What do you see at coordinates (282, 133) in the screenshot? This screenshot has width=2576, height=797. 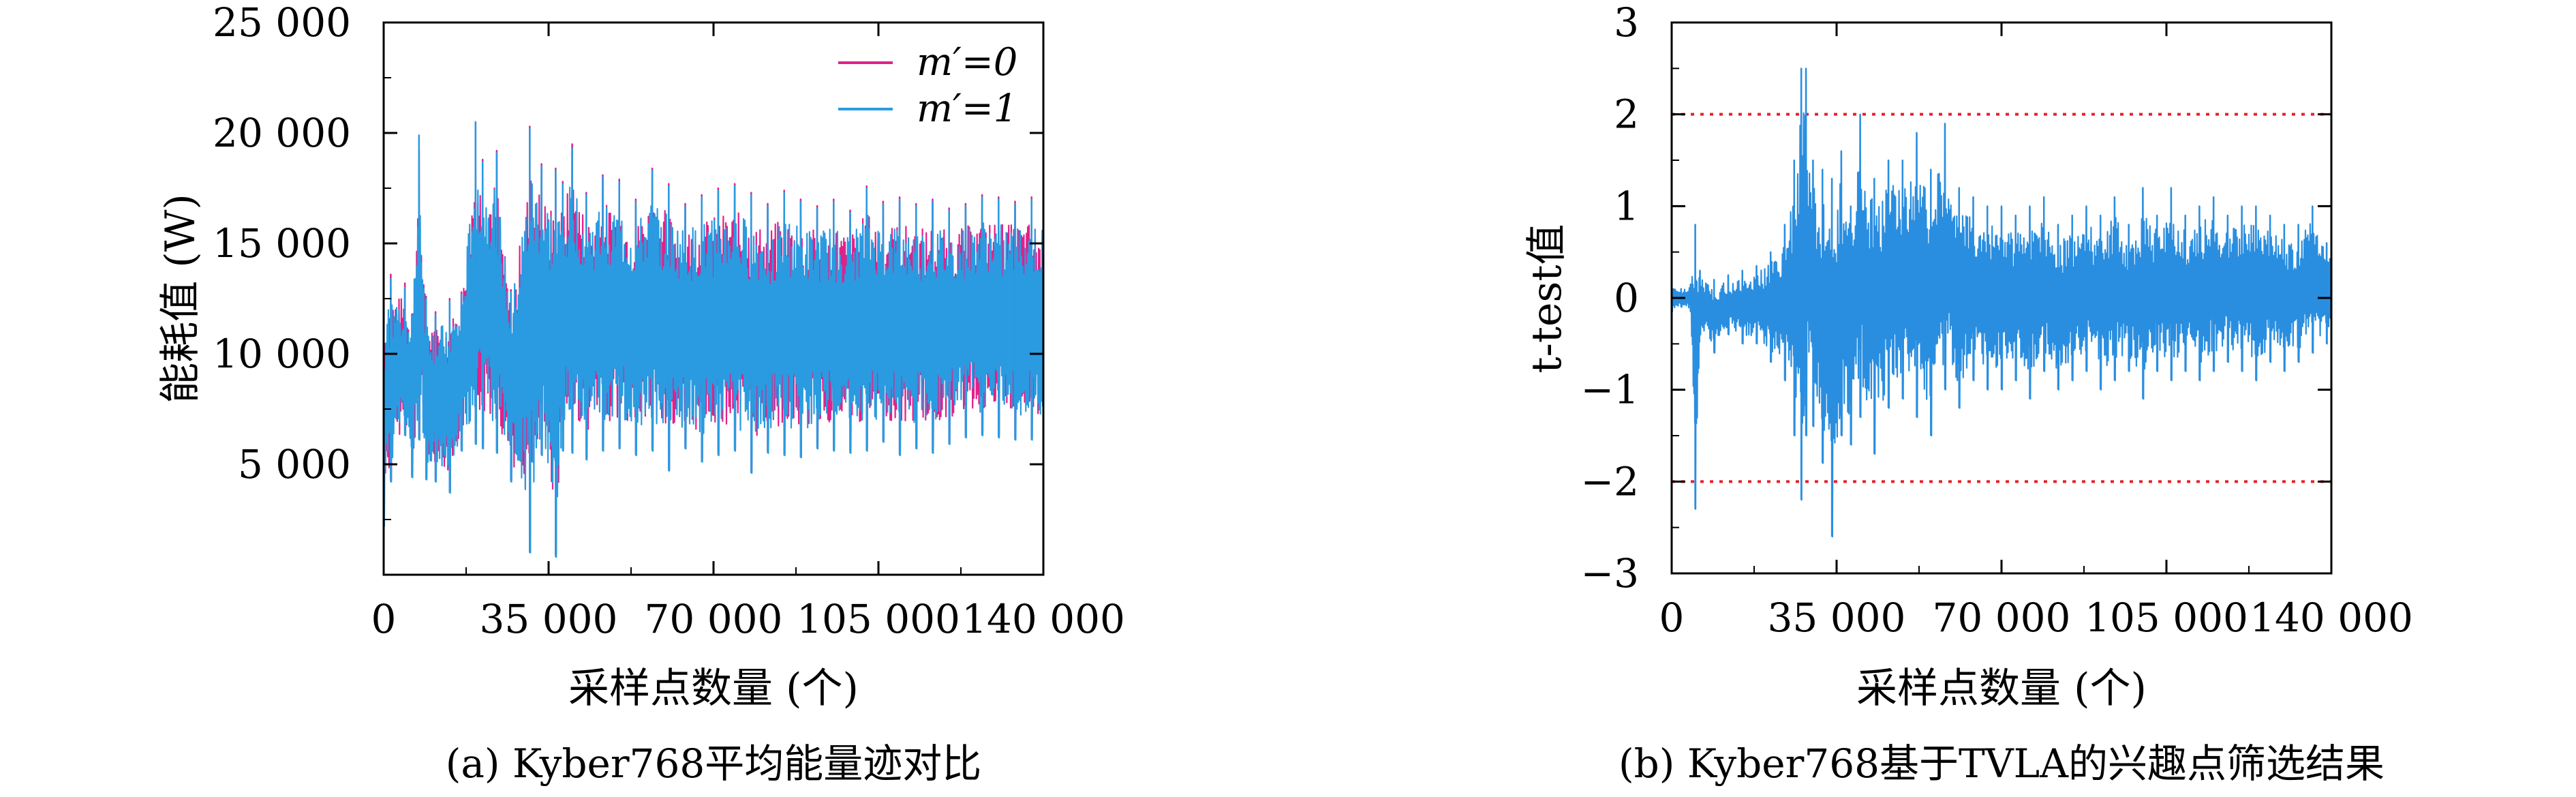 I see `y-tick-label: 20 000` at bounding box center [282, 133].